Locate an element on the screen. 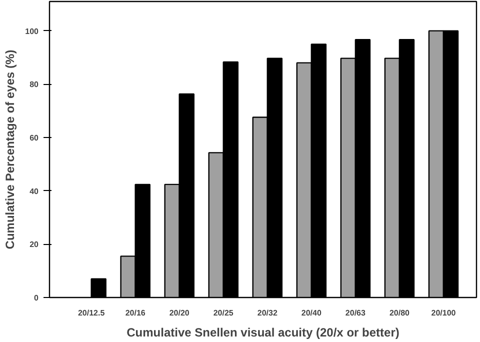 Image resolution: width=480 pixels, height=342 pixels. x-tick-label: 20/80 is located at coordinates (399, 313).